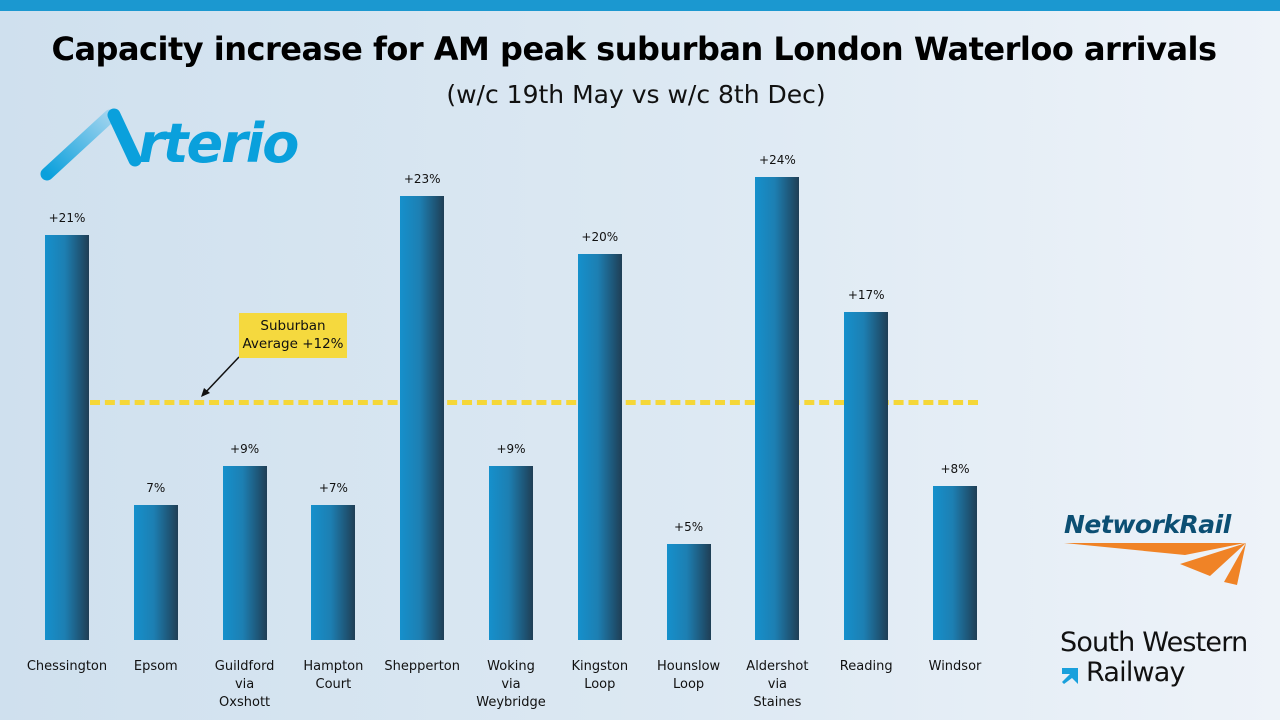  I want to click on network-rail-logo, so click(1155, 564).